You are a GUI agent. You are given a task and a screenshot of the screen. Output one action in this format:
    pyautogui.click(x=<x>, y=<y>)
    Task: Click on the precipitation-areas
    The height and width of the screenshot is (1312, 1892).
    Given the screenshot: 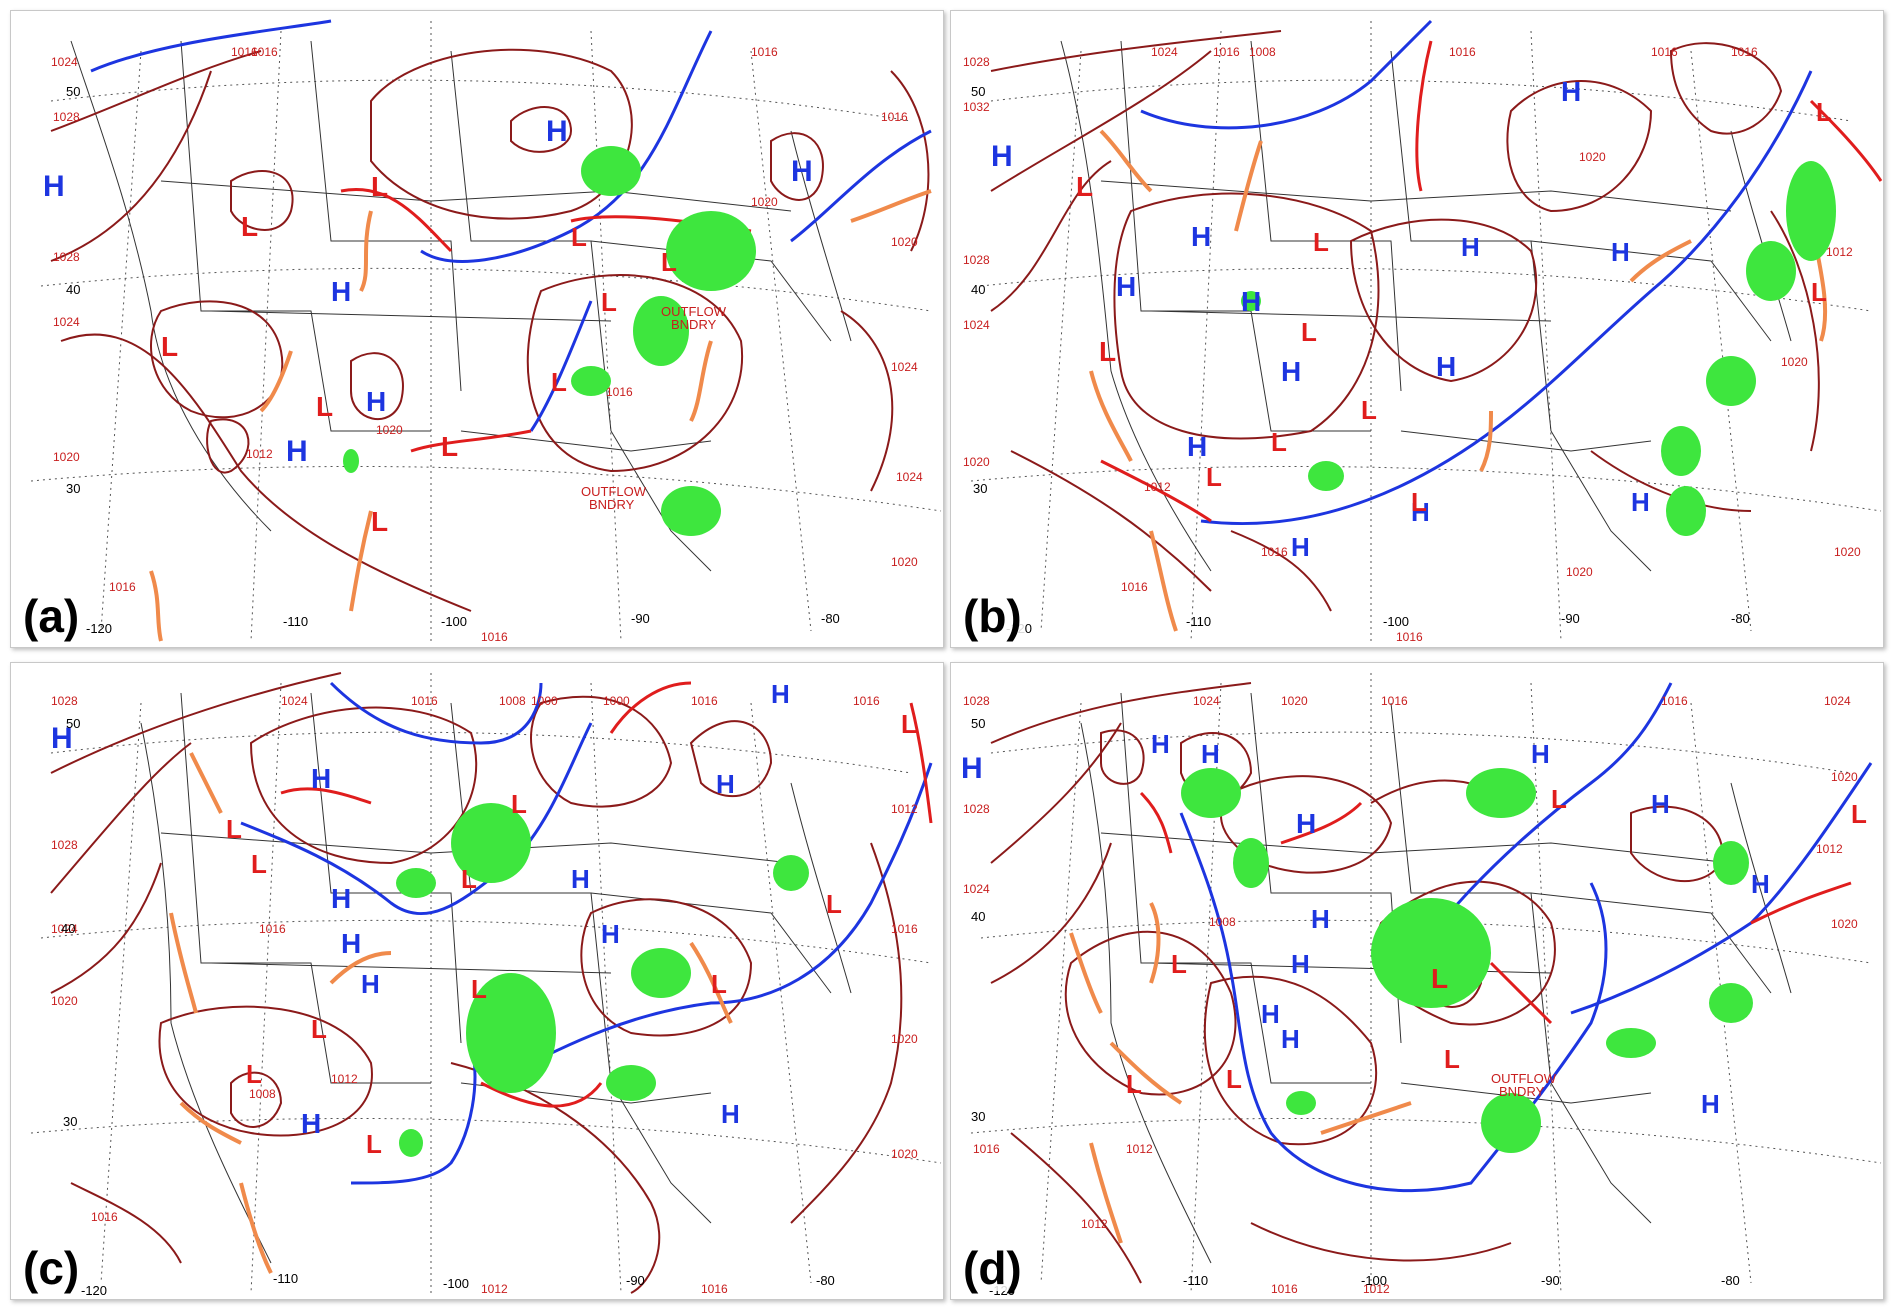 What is the action you would take?
    pyautogui.click(x=1538, y=348)
    